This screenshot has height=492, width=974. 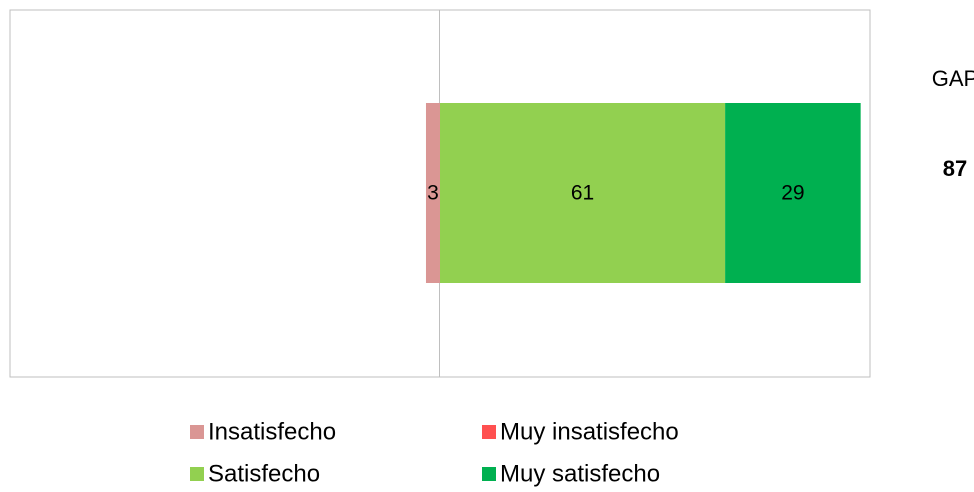 I want to click on data-label: 3, so click(x=433, y=193).